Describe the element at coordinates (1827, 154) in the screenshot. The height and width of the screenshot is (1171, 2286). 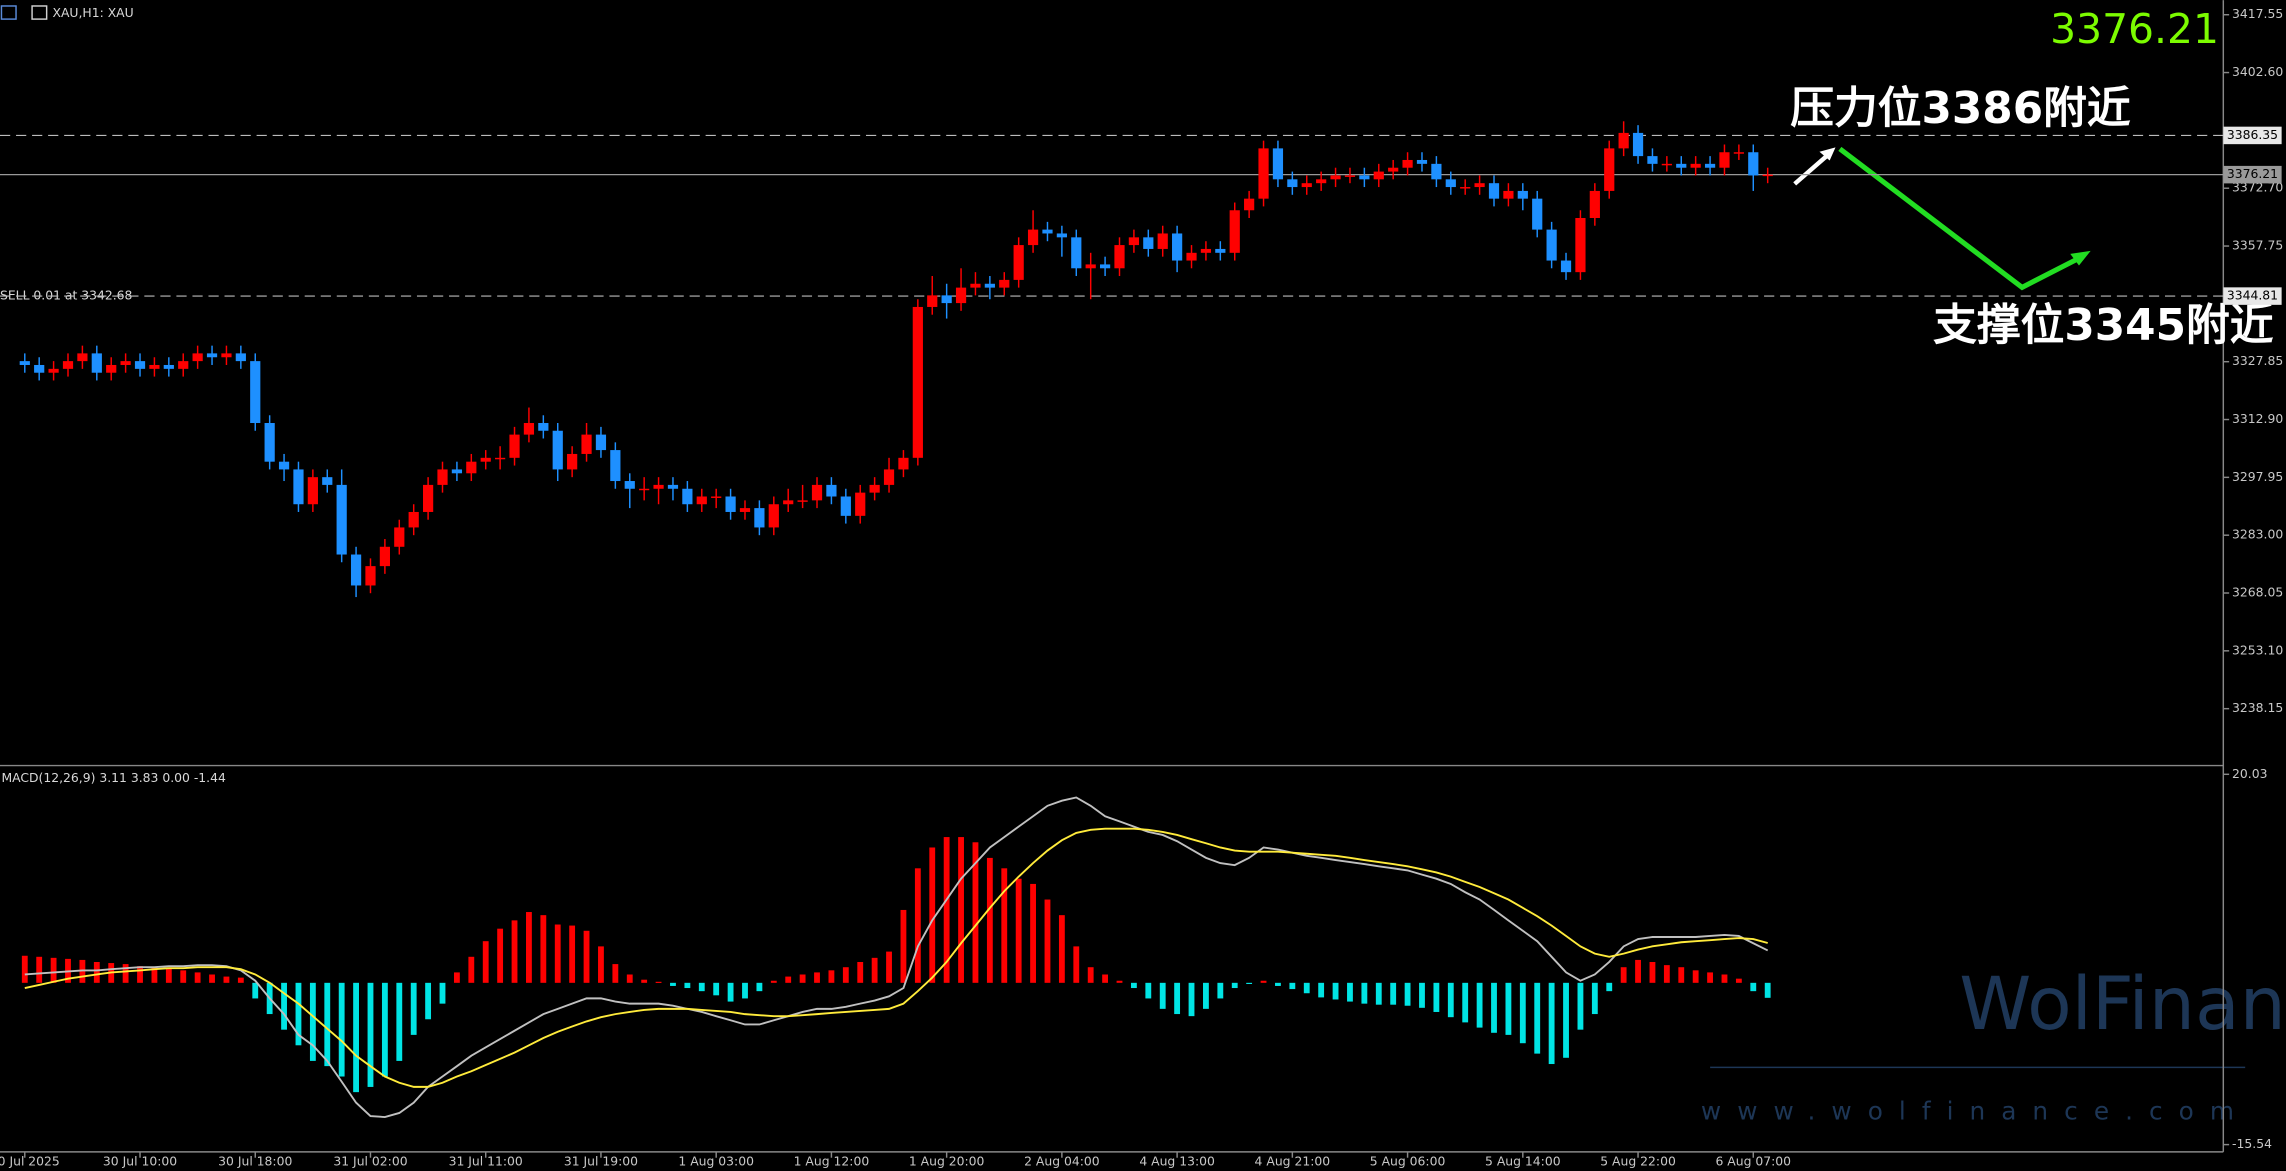
I see `white-arrow-head` at that location.